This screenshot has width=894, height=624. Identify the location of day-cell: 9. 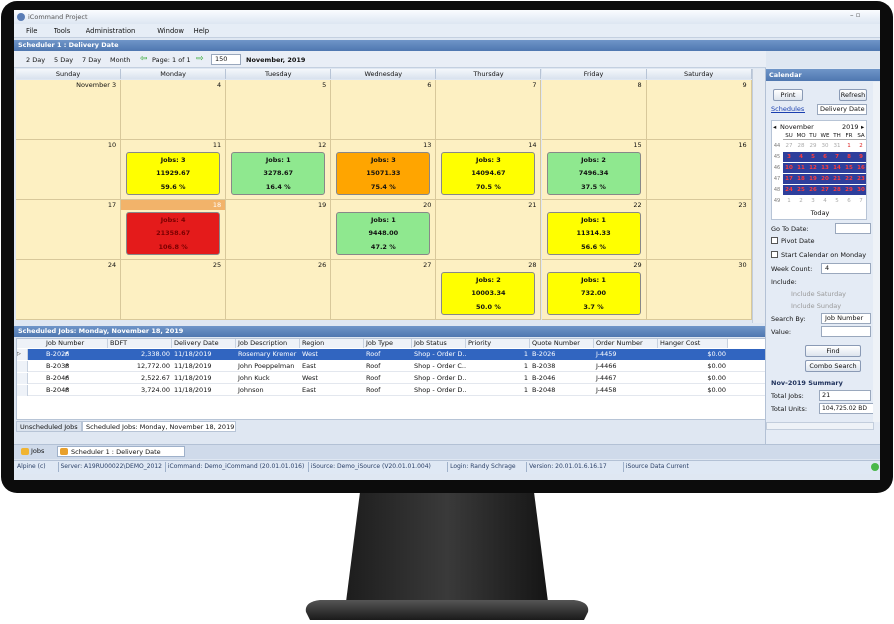
(699, 110).